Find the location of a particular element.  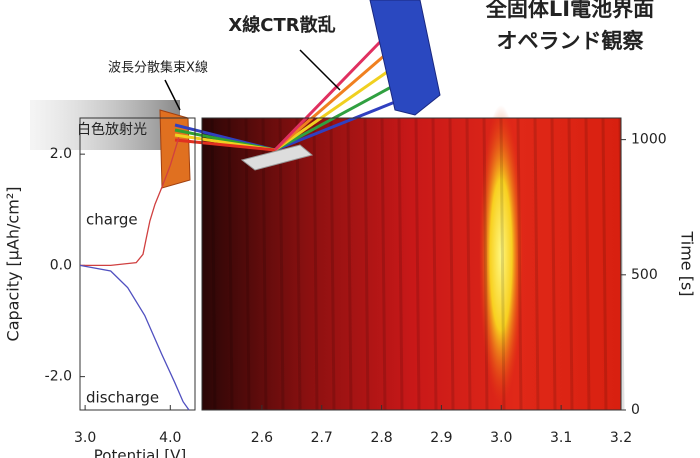

y-tick-label: 0 is located at coordinates (635, 410).